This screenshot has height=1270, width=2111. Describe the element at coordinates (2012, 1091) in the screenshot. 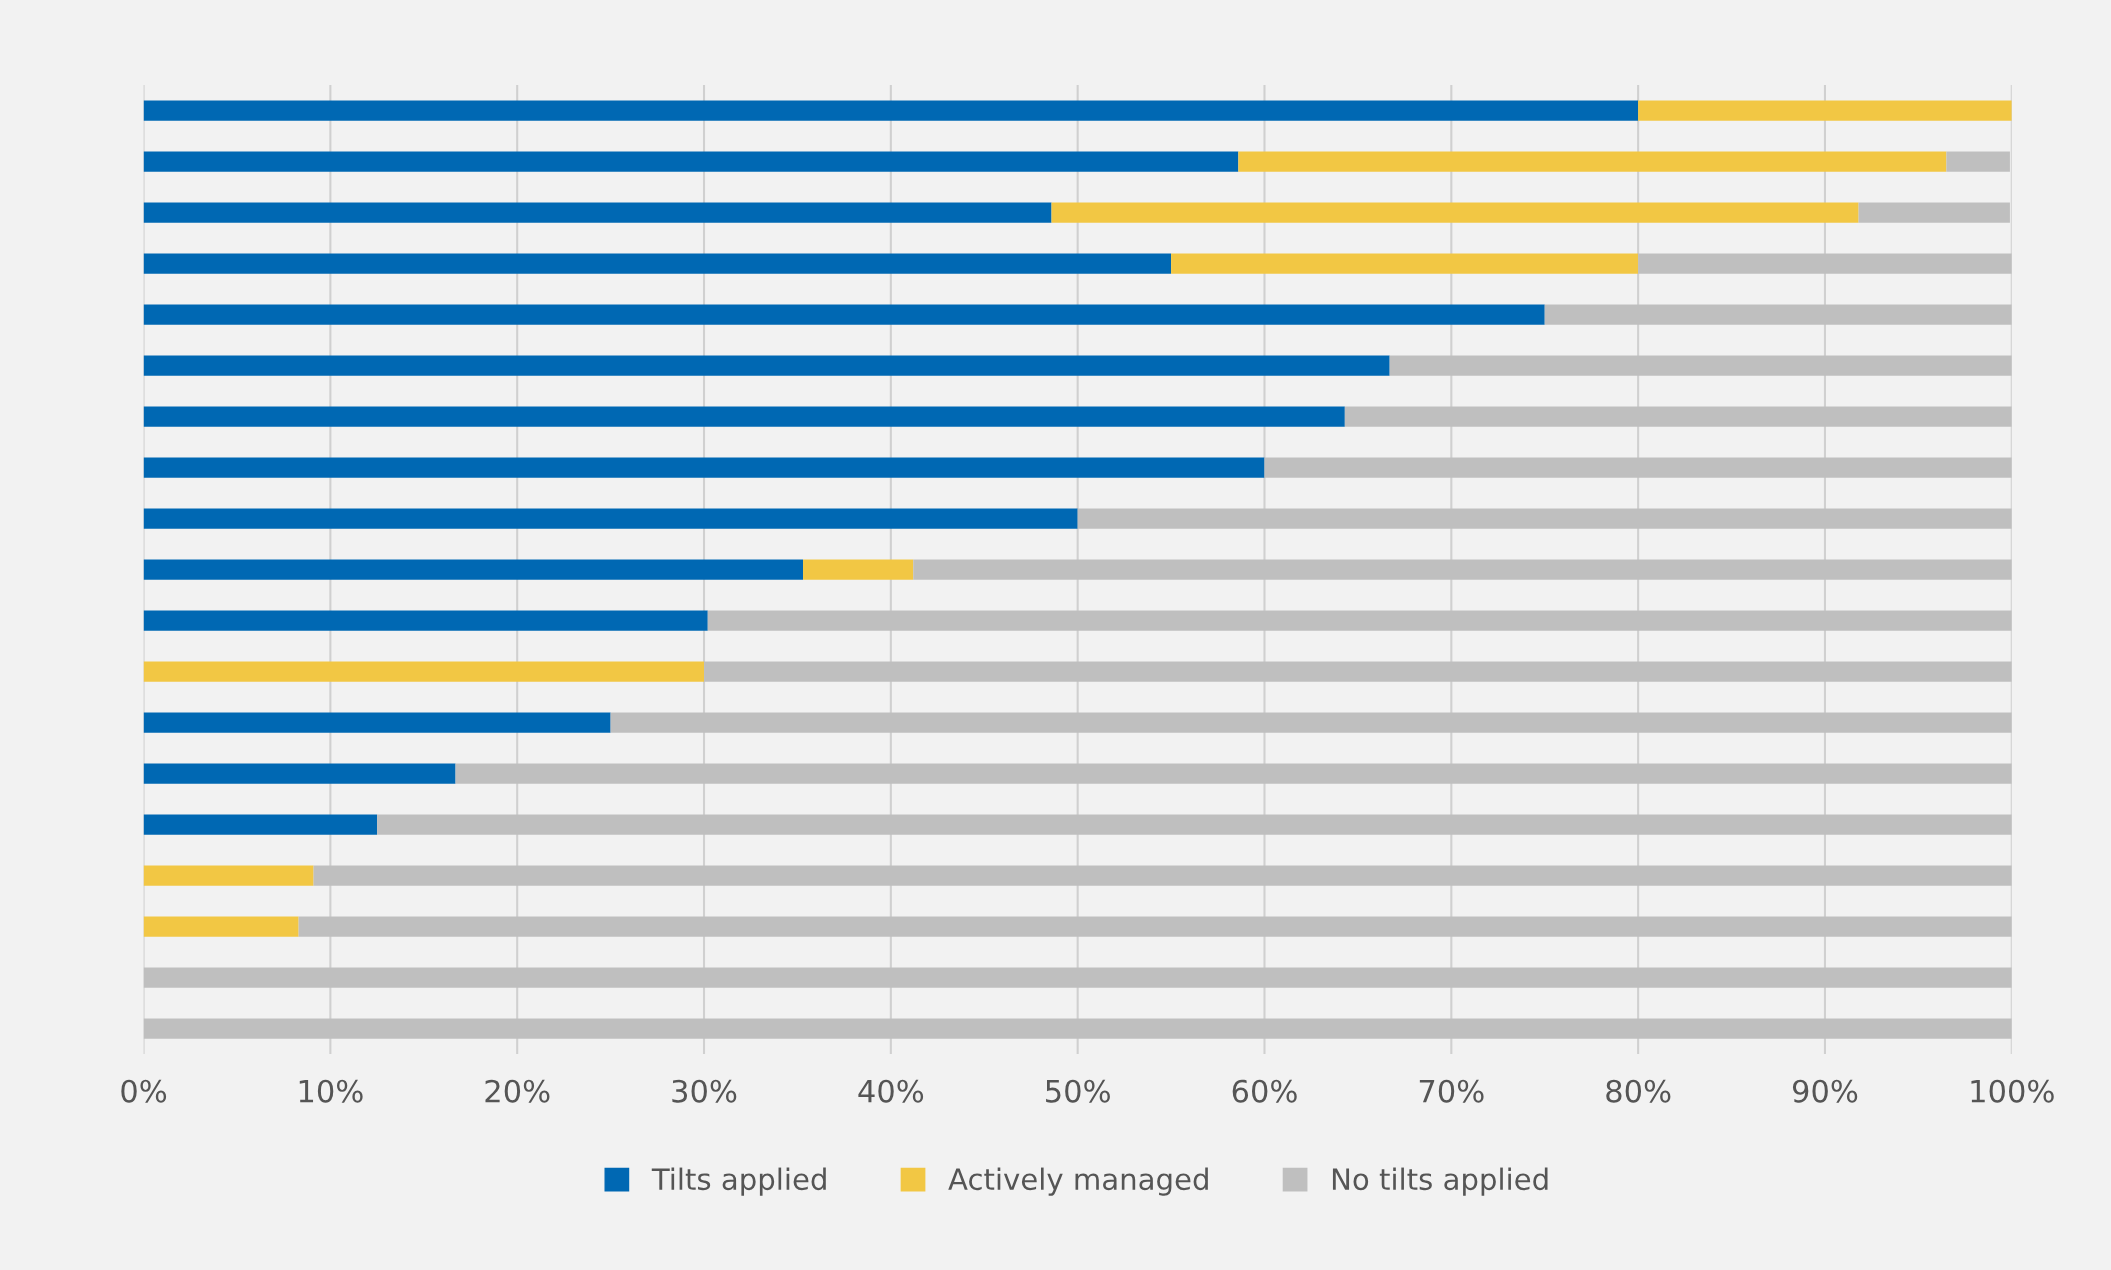

I see `x-tick-label: 100%` at that location.